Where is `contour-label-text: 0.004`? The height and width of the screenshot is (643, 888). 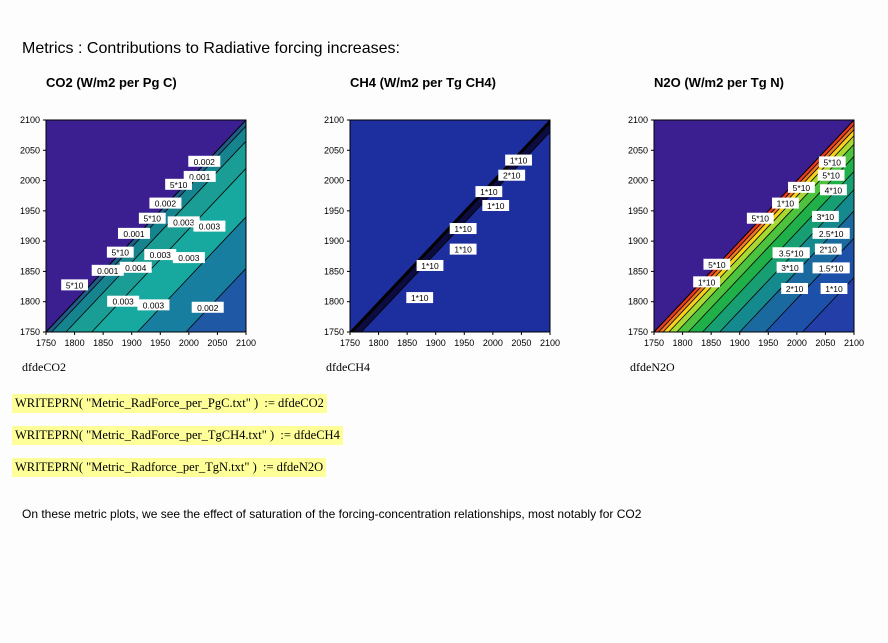
contour-label-text: 0.004 is located at coordinates (136, 268).